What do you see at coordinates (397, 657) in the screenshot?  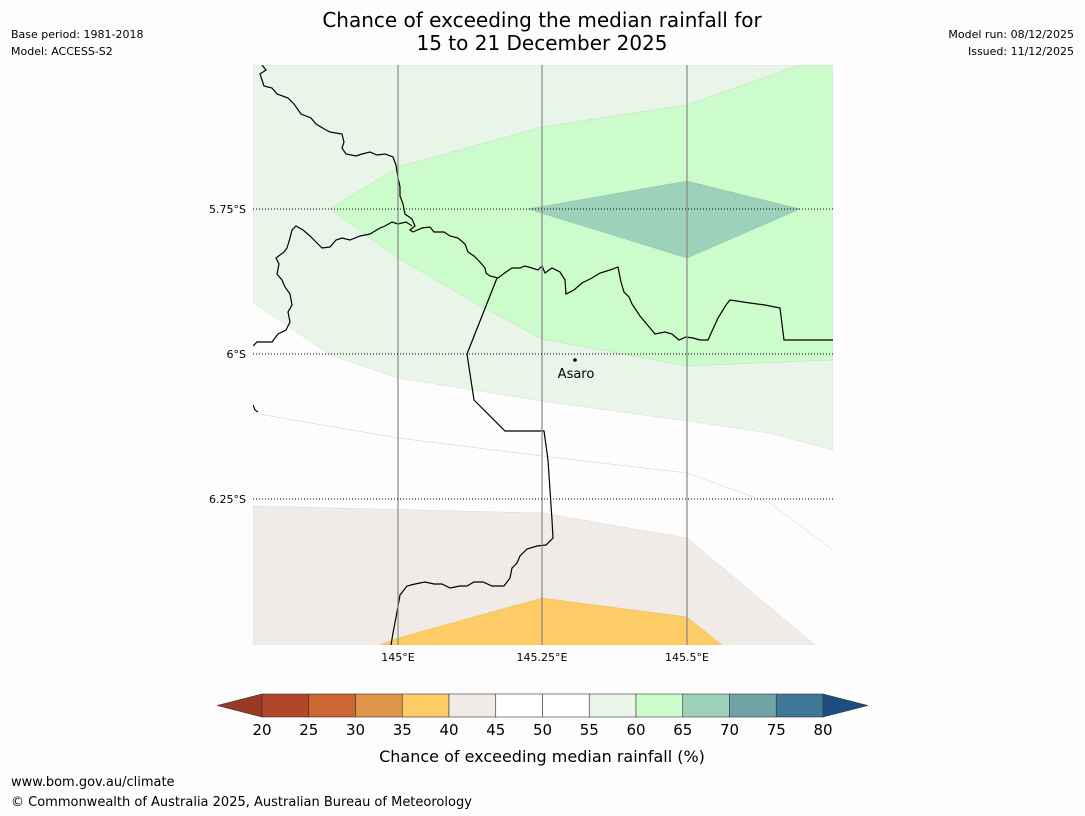 I see `lon-label-145: 145°E` at bounding box center [397, 657].